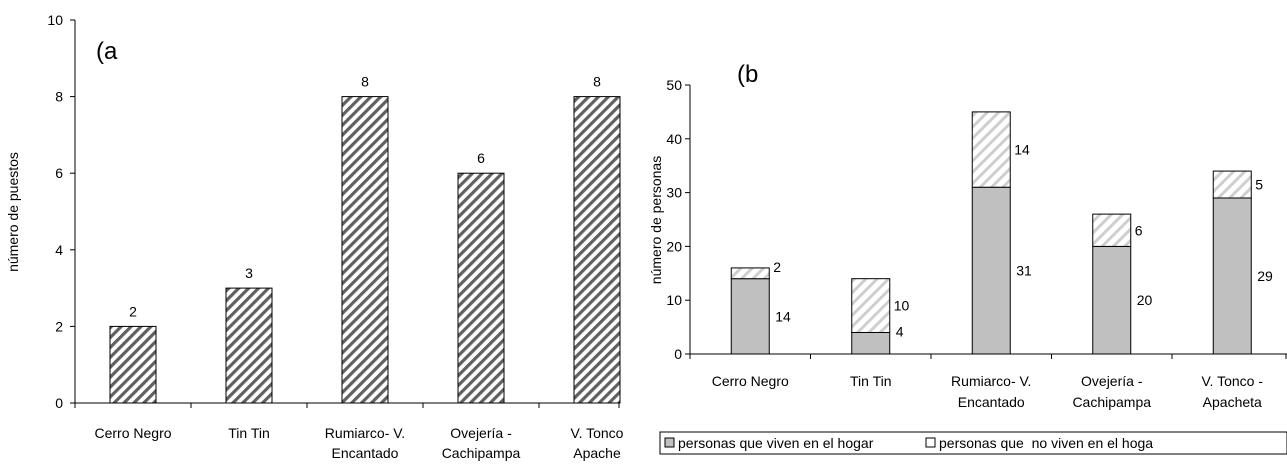 This screenshot has width=1287, height=465. I want to click on chart-b-category-label: Ovejería -, so click(1112, 381).